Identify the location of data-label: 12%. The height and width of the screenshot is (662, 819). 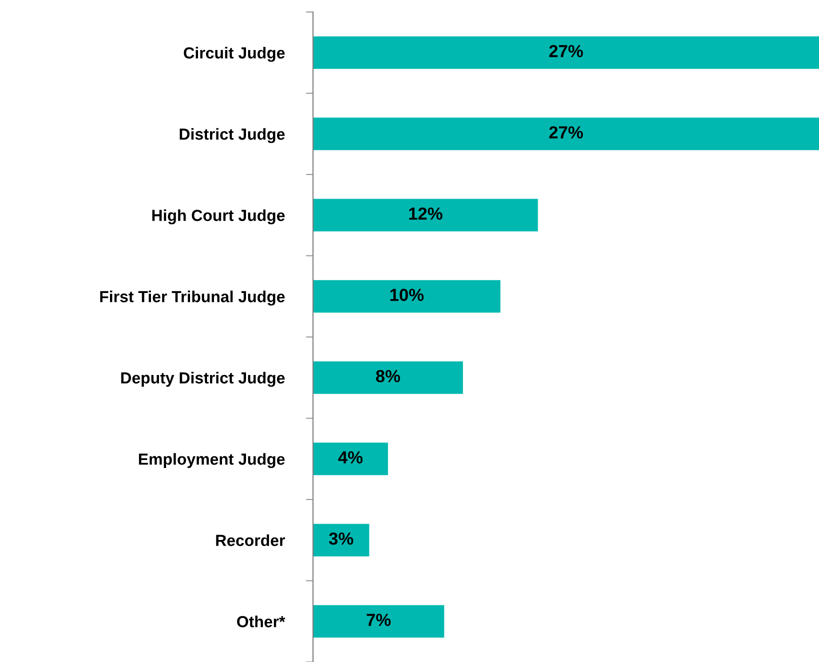
(425, 213).